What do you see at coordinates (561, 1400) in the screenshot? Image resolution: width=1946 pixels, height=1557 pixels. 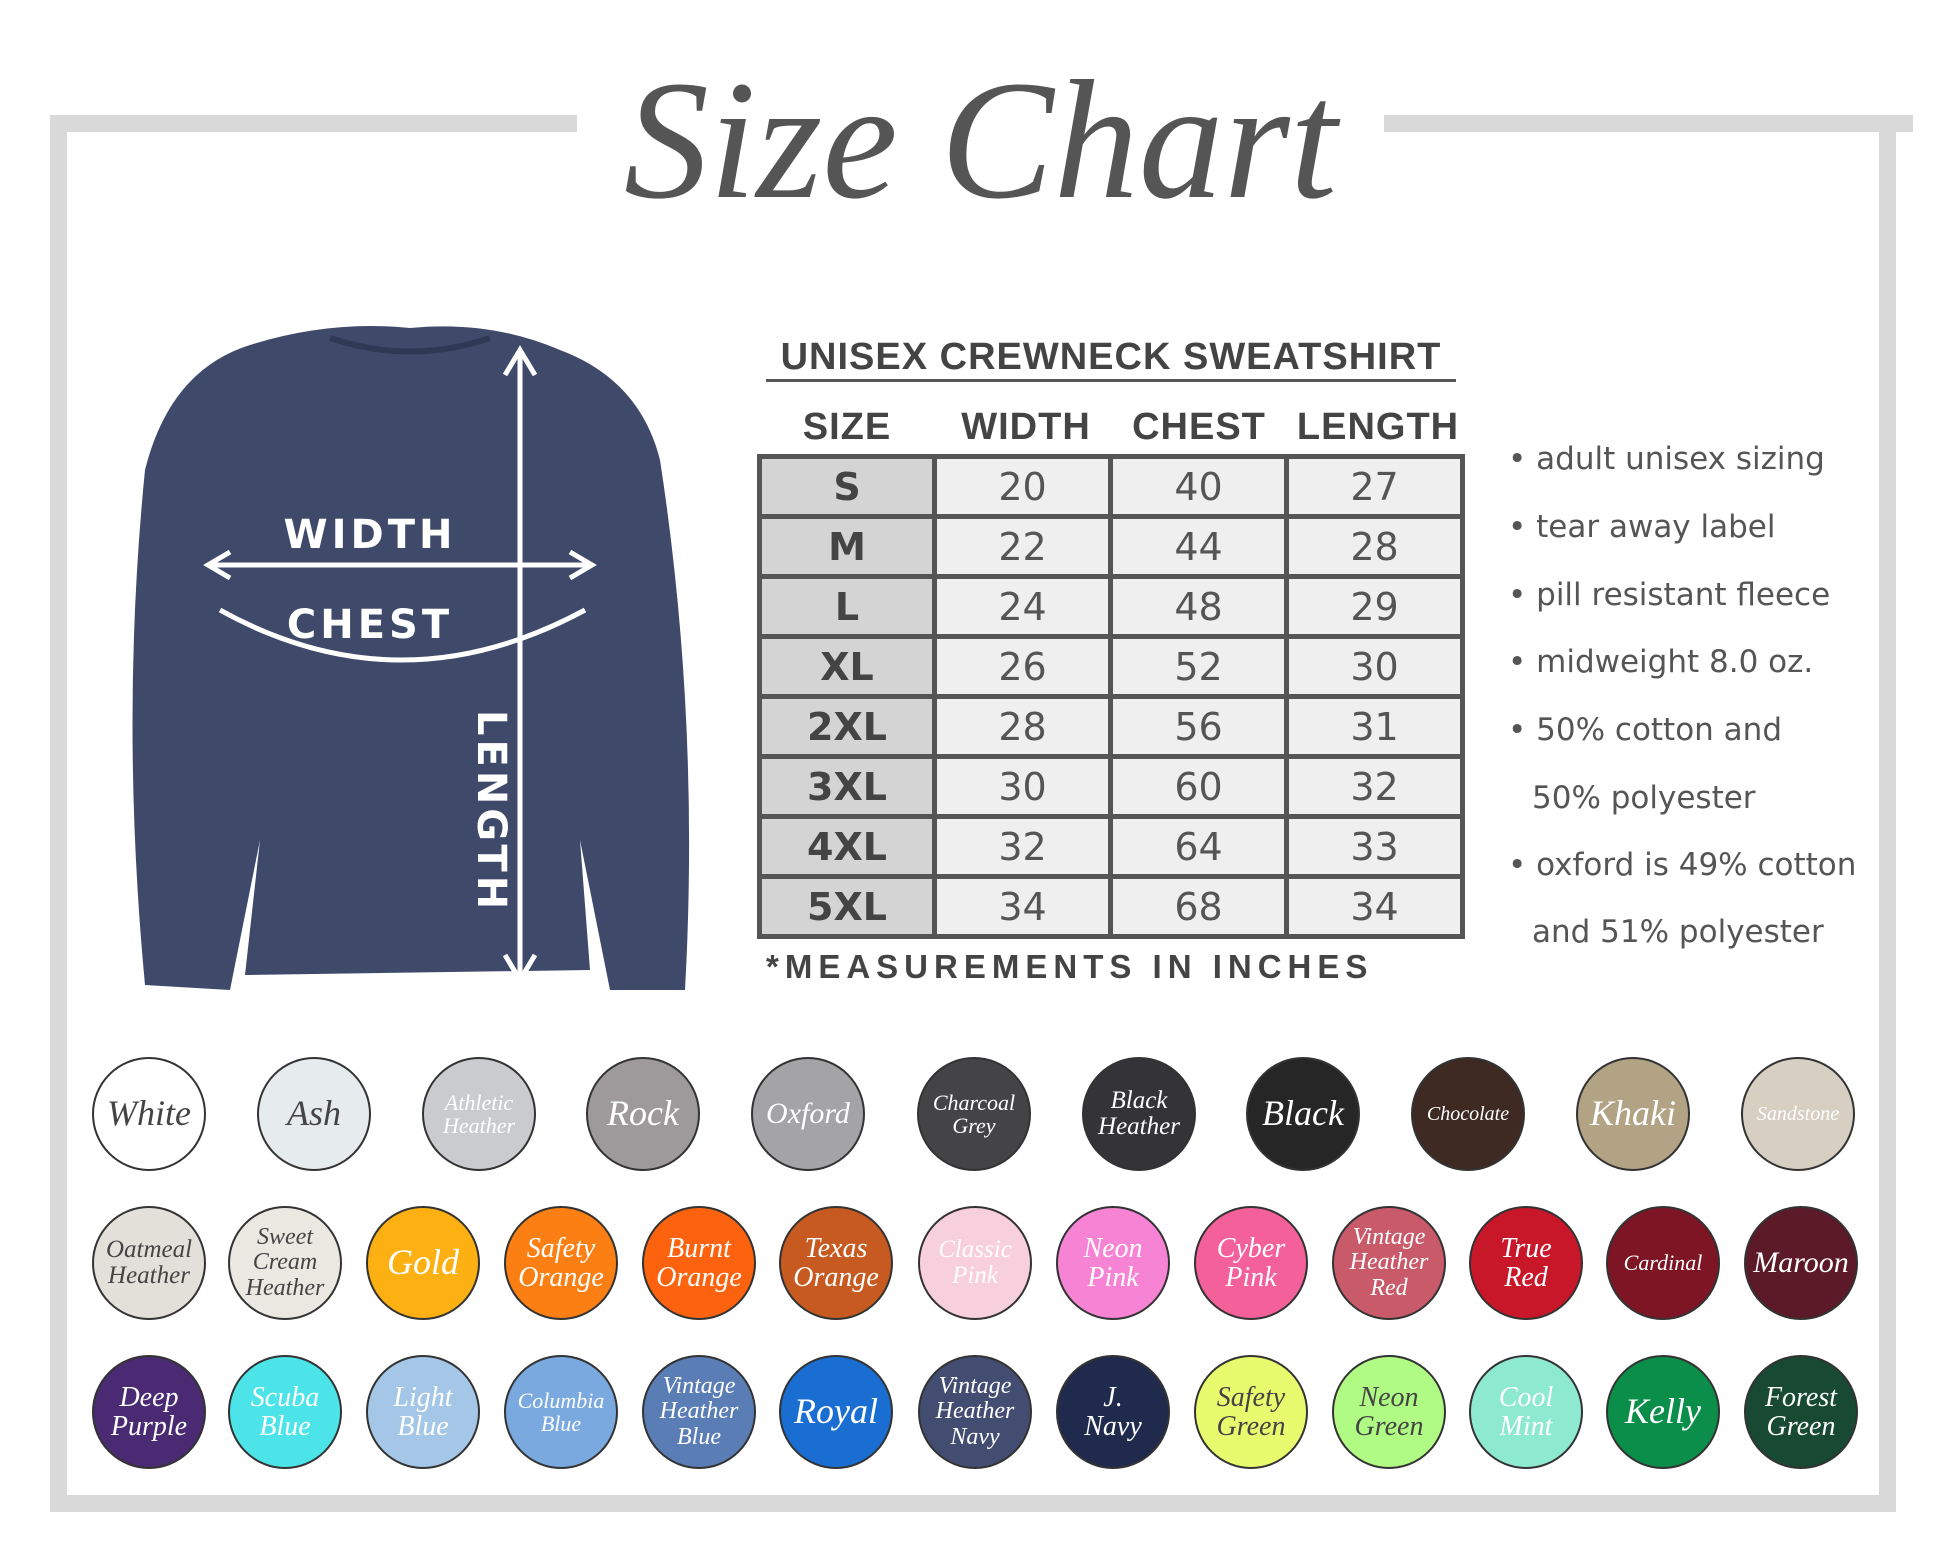 I see `swatch-label: Columbia` at bounding box center [561, 1400].